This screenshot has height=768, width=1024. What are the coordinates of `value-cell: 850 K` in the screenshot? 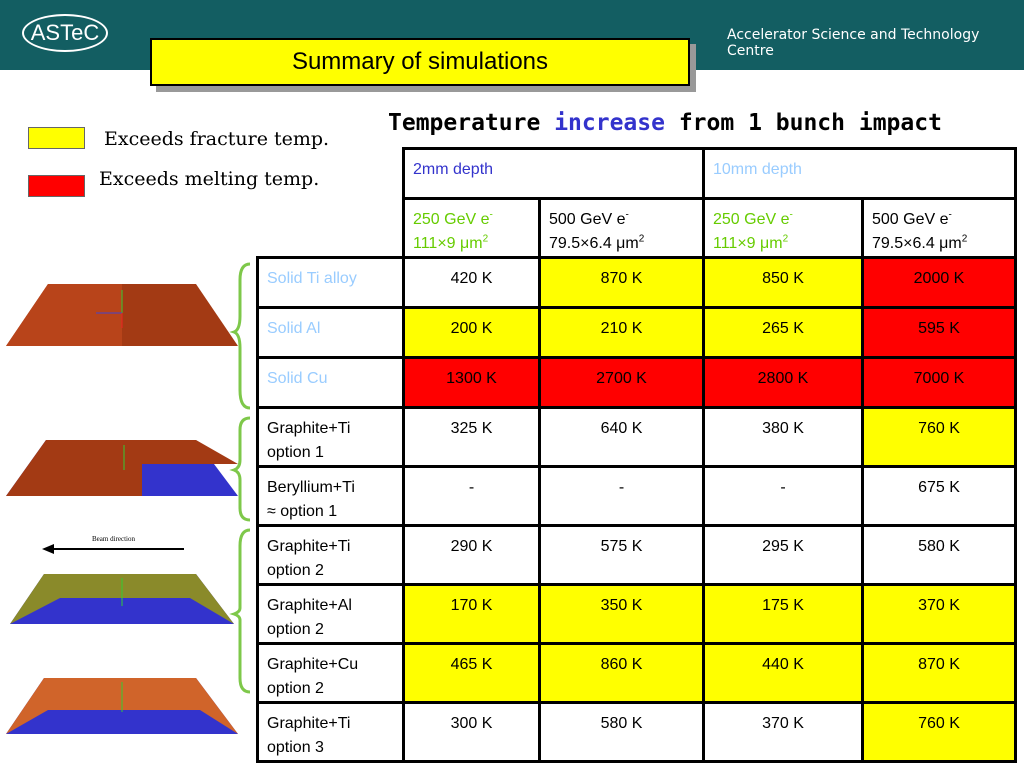 It's located at (783, 282).